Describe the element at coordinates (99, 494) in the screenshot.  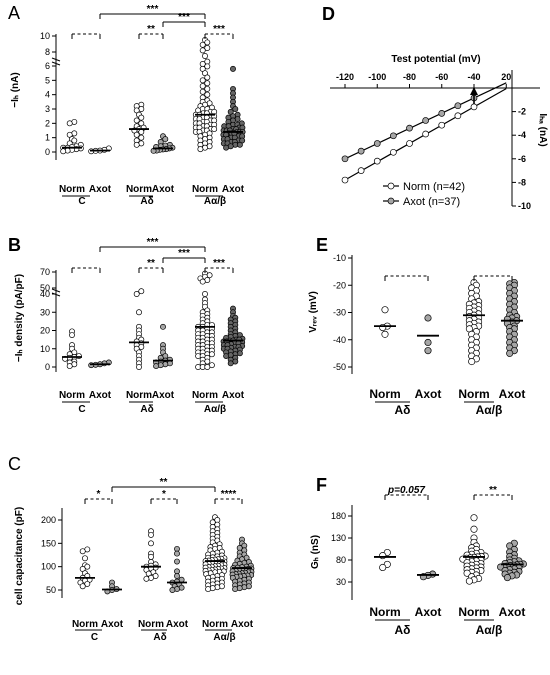
I see `significance-label: *` at that location.